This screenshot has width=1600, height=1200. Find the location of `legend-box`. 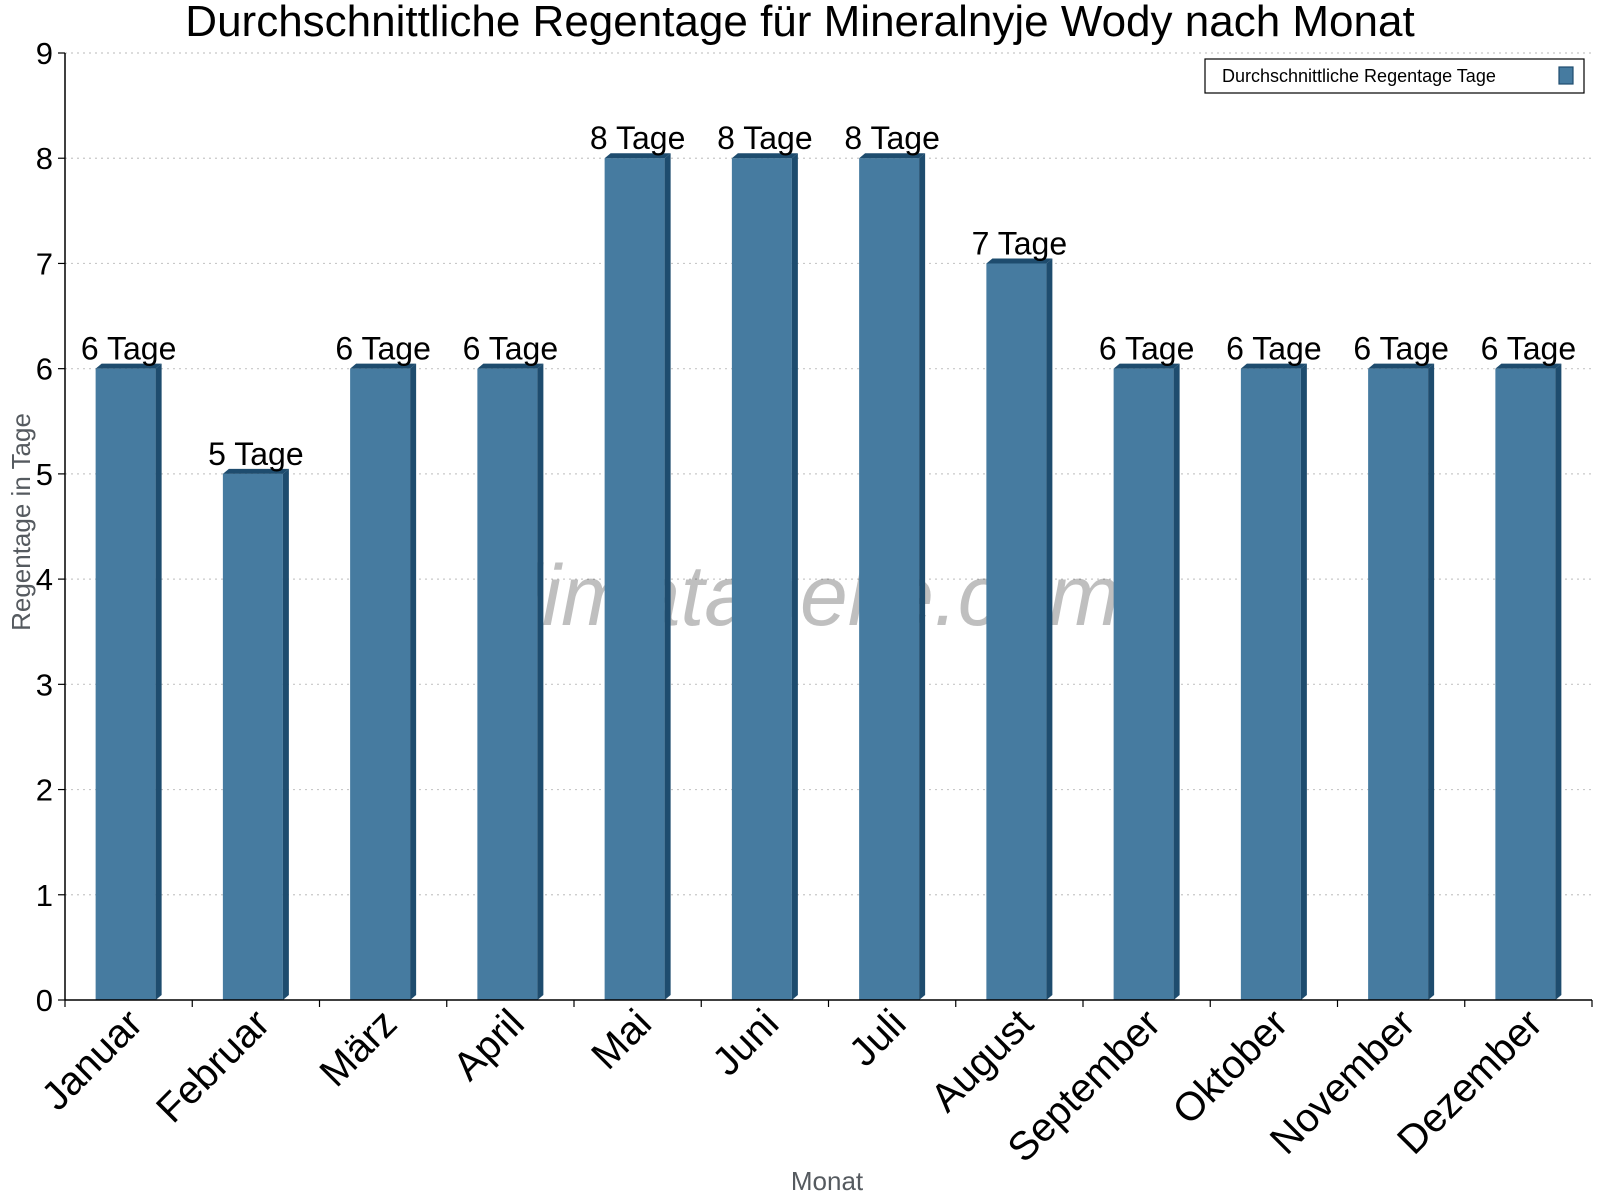

legend-box is located at coordinates (1394, 76).